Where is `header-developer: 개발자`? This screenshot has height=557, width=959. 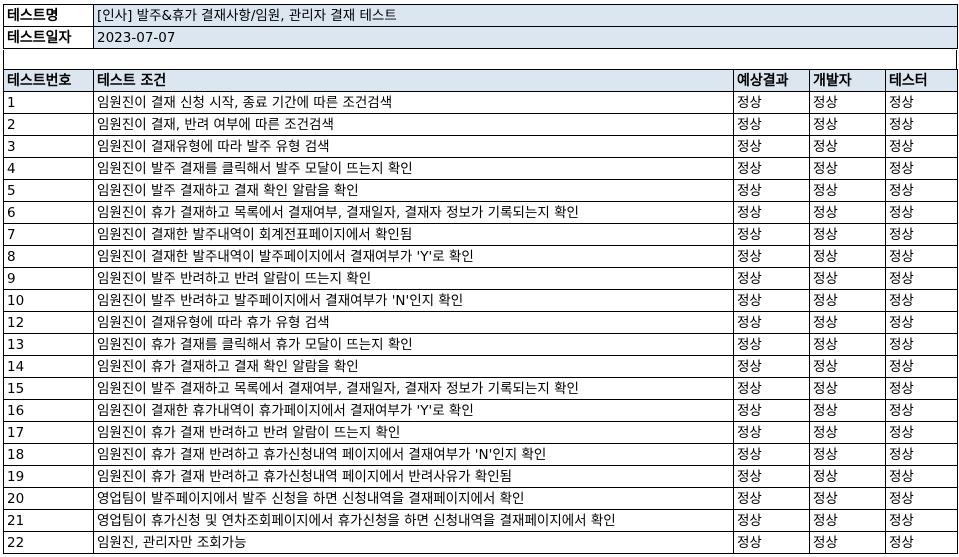 header-developer: 개발자 is located at coordinates (847, 80).